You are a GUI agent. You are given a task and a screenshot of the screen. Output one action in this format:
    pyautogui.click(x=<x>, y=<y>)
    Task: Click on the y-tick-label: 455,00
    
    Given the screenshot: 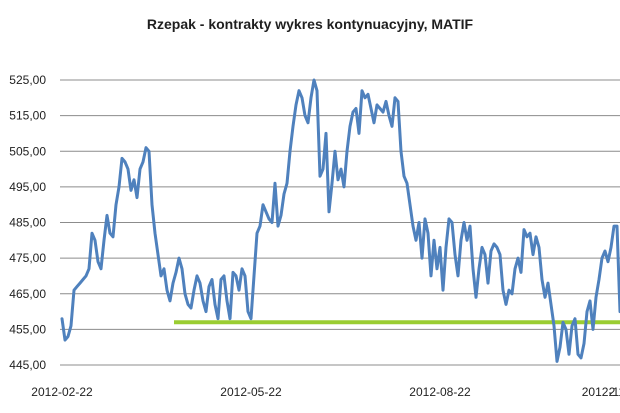 What is the action you would take?
    pyautogui.click(x=27, y=329)
    